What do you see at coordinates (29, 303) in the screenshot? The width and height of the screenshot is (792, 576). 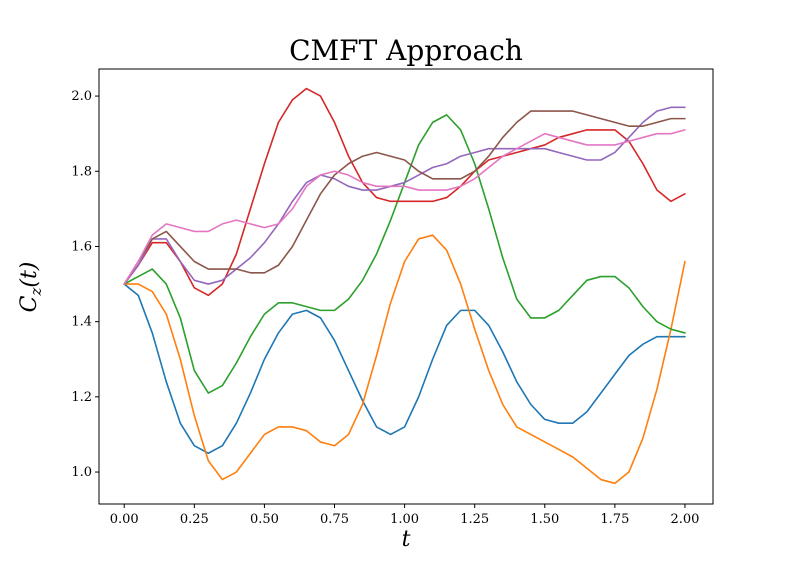 I see `y-axis-label-main: C` at bounding box center [29, 303].